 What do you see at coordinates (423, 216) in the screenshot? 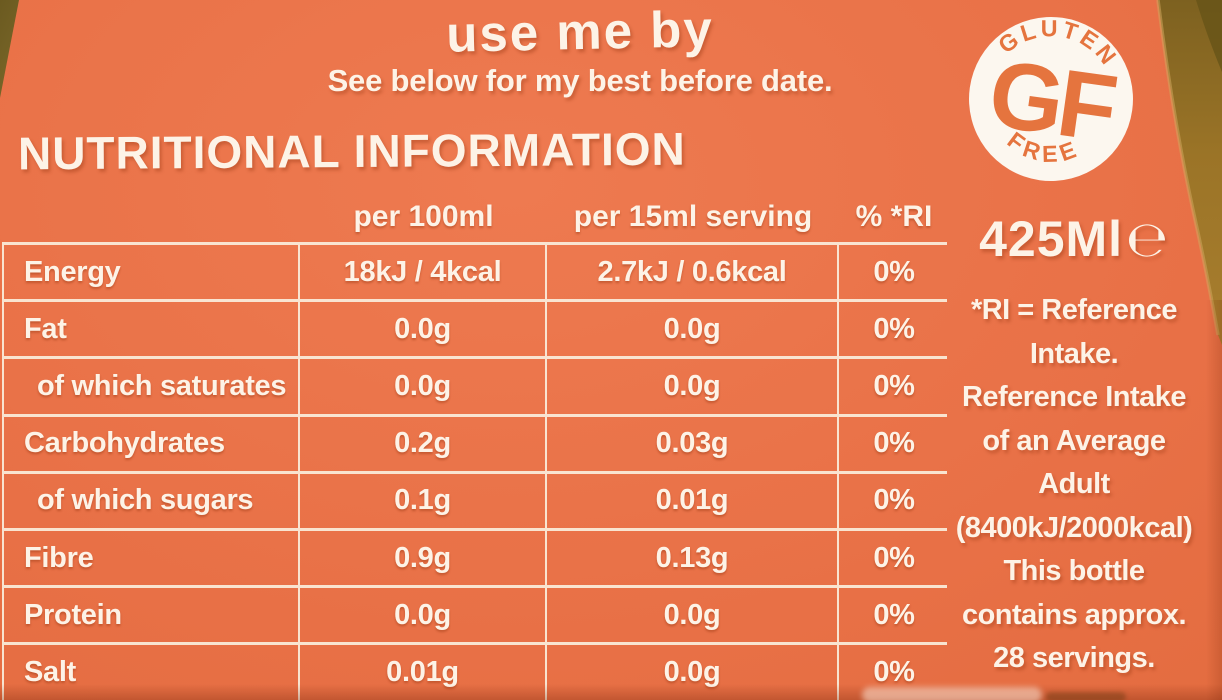
I see `column-header-per-100ml: per 100ml` at bounding box center [423, 216].